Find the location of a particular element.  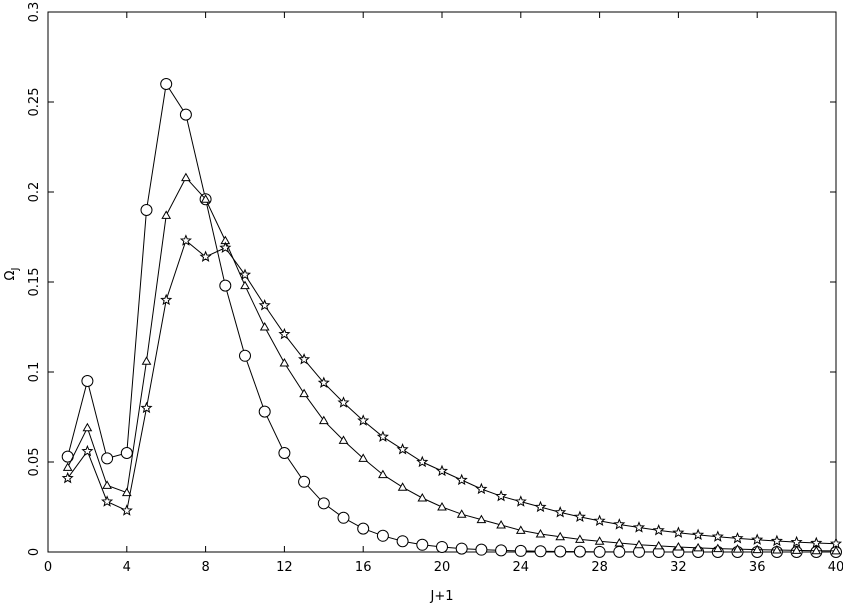

y-tick-label: 0.1 is located at coordinates (34, 372).